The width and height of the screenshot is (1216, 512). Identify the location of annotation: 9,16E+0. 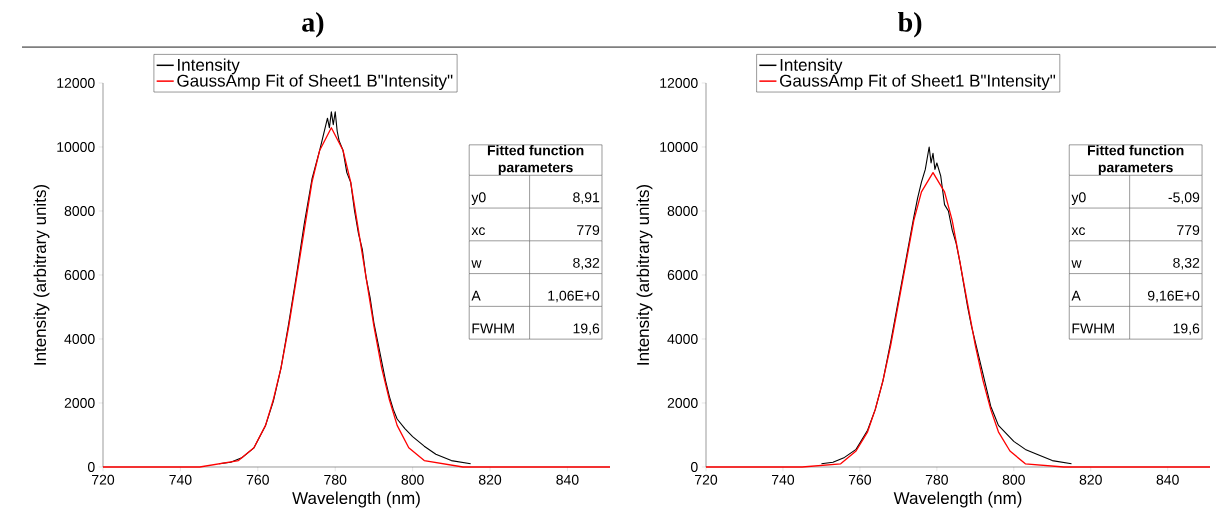
(1173, 296).